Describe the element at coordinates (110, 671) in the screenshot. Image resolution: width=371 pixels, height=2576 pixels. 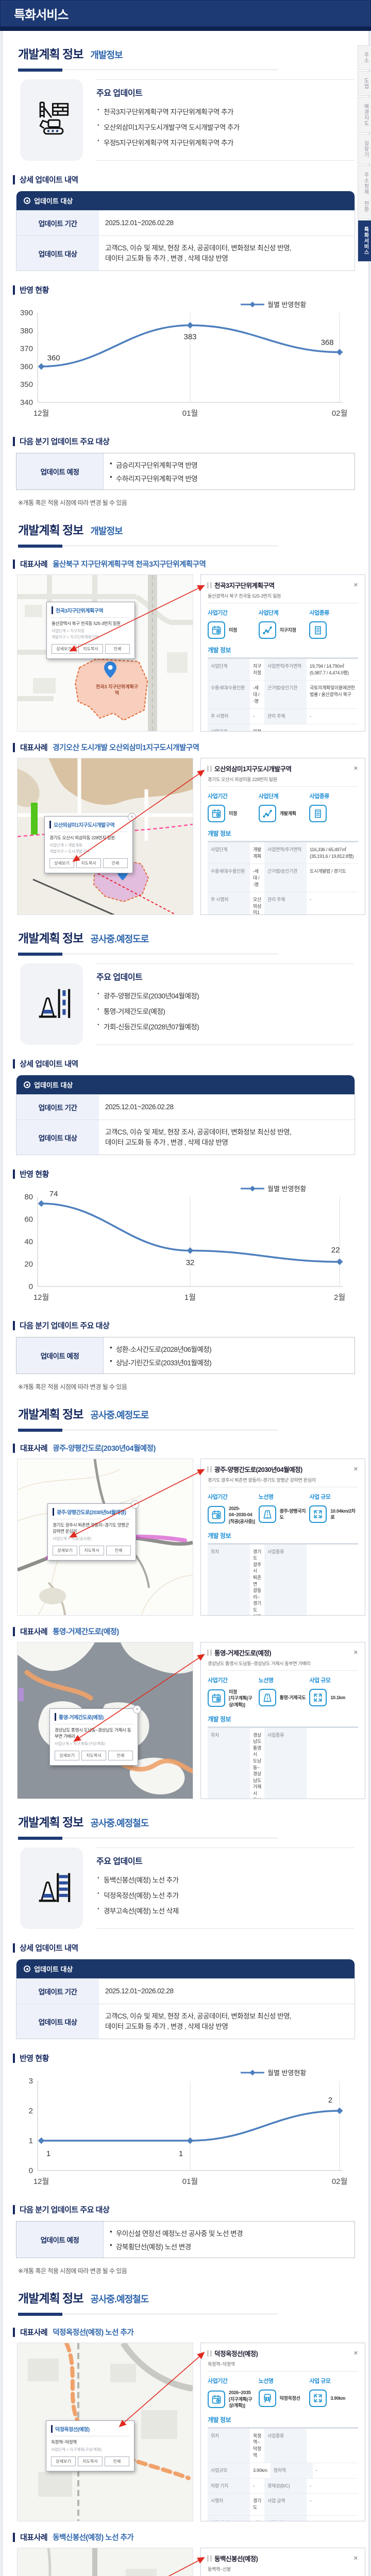
I see `map-pin` at that location.